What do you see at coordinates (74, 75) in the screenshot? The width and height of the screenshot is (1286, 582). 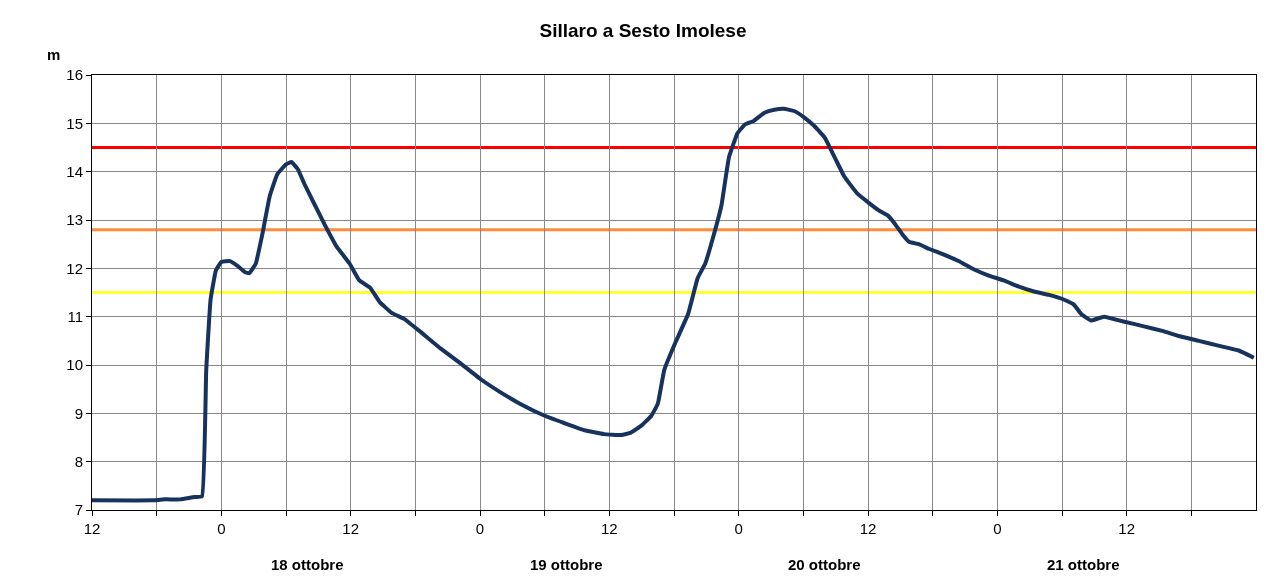 I see `y-tick-label: 16` at bounding box center [74, 75].